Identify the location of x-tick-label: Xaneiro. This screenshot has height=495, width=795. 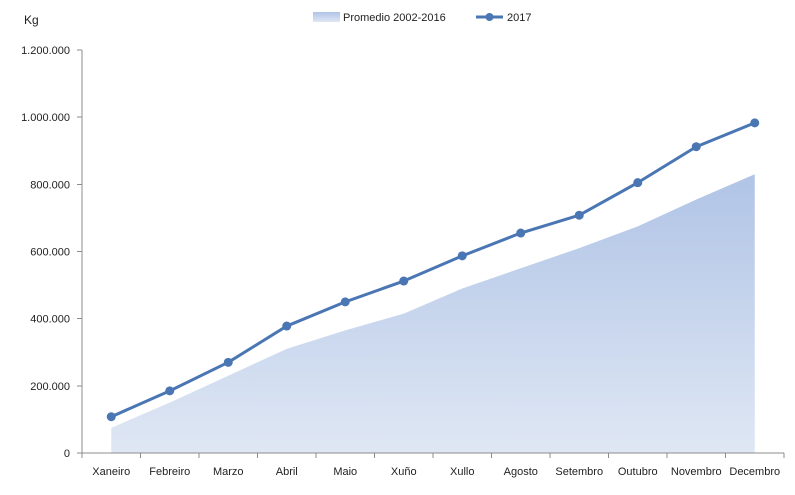
(111, 472).